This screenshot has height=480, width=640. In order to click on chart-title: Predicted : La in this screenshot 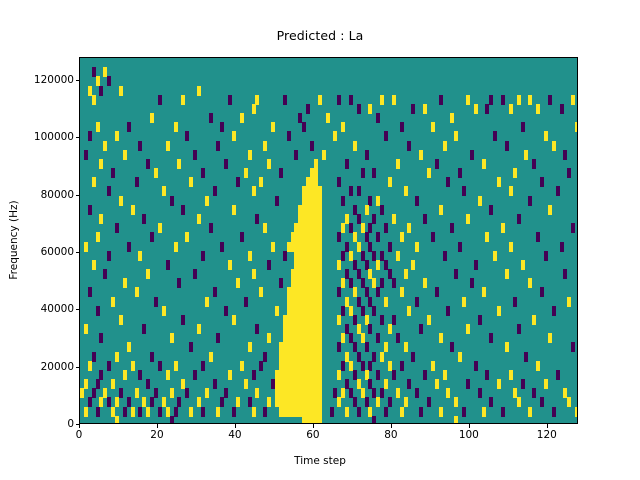, I will do `click(320, 35)`.